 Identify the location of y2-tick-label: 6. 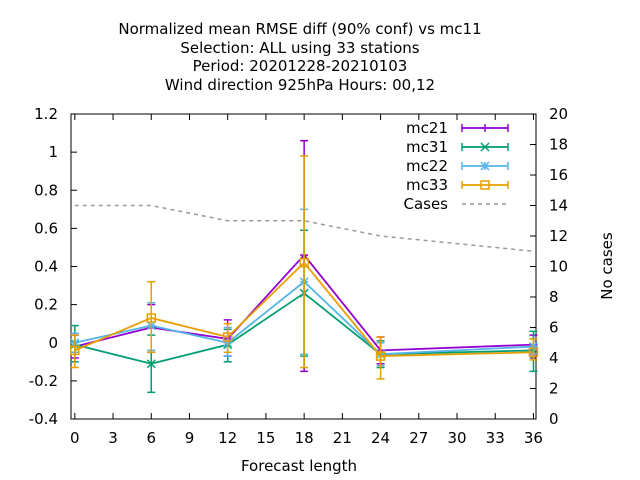
(554, 328).